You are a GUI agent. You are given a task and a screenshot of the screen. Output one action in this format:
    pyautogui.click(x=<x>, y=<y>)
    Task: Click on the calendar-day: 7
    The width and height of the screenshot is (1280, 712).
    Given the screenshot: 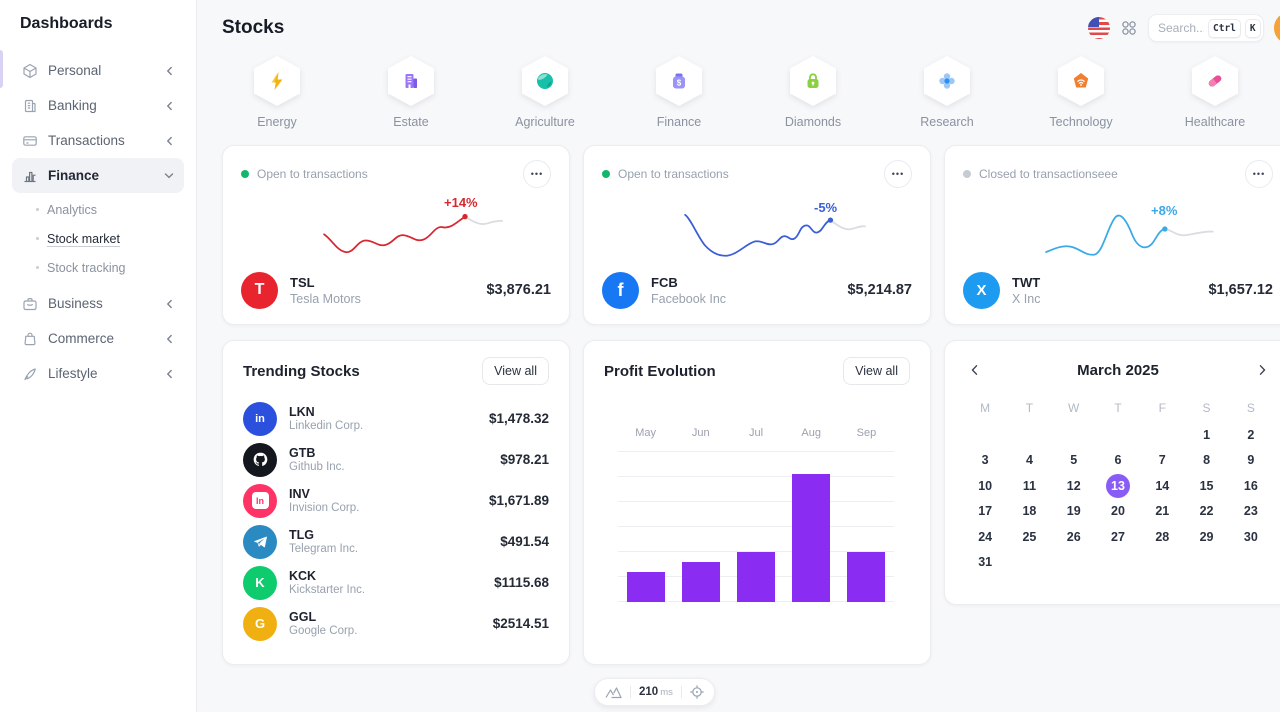 What is the action you would take?
    pyautogui.click(x=1162, y=460)
    